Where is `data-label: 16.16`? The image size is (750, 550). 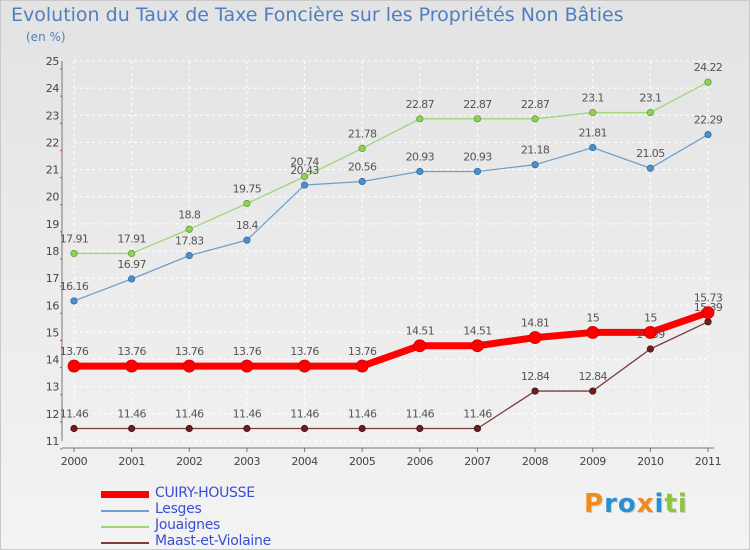
data-label: 16.16 is located at coordinates (74, 286).